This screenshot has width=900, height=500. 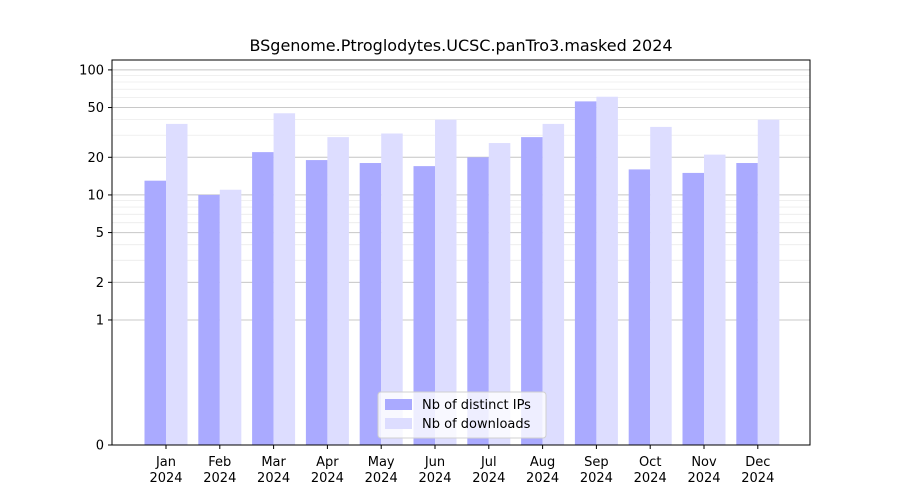 What do you see at coordinates (381, 470) in the screenshot?
I see `x-tick-label: May 2024` at bounding box center [381, 470].